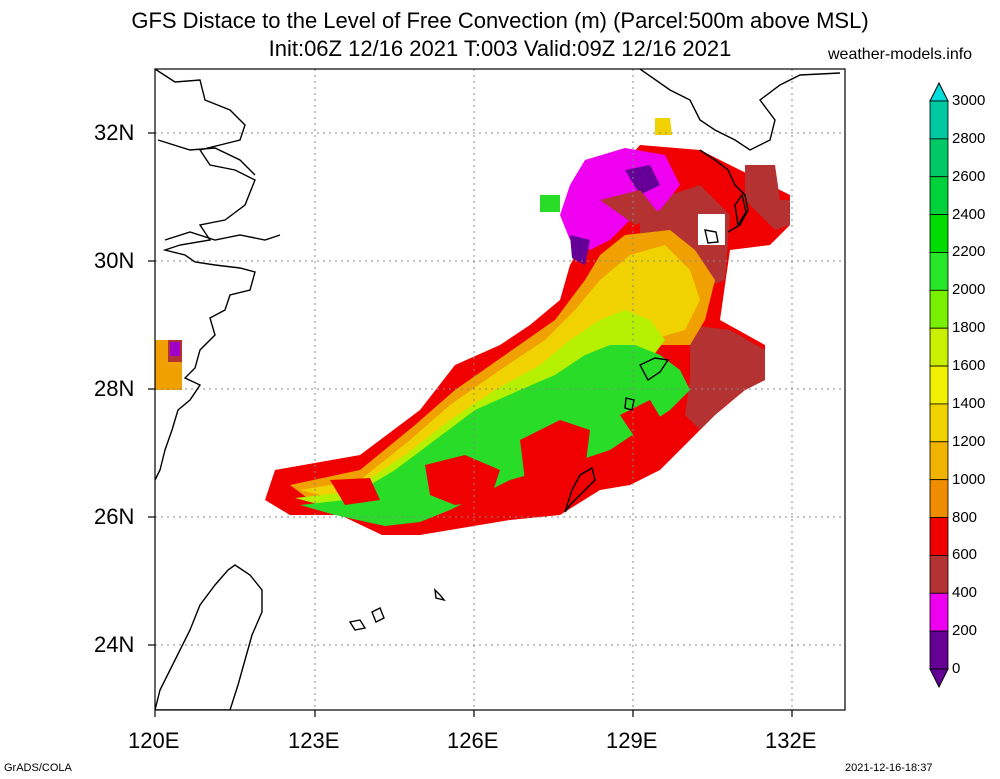  Describe the element at coordinates (956, 668) in the screenshot. I see `colorbar-label: 0` at that location.